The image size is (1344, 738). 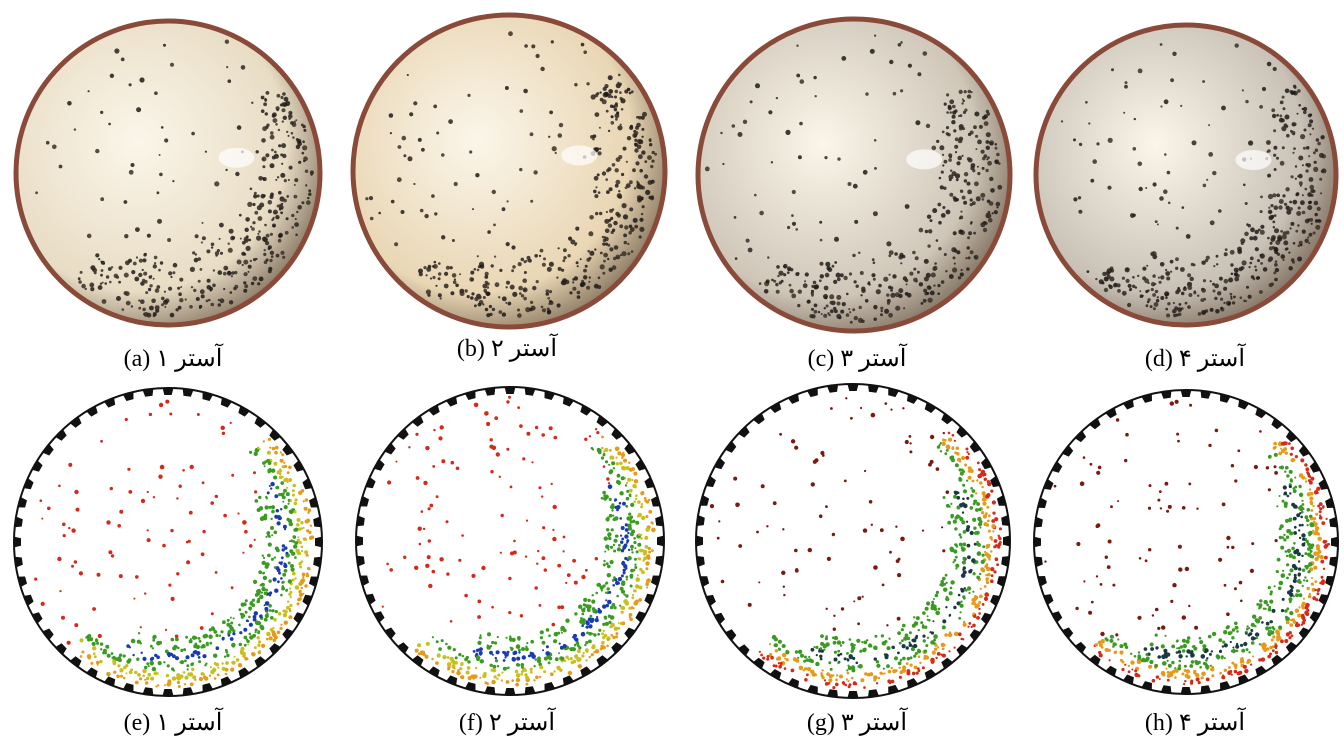 What do you see at coordinates (857, 723) in the screenshot?
I see `caption-g: (g) آستر ۳` at bounding box center [857, 723].